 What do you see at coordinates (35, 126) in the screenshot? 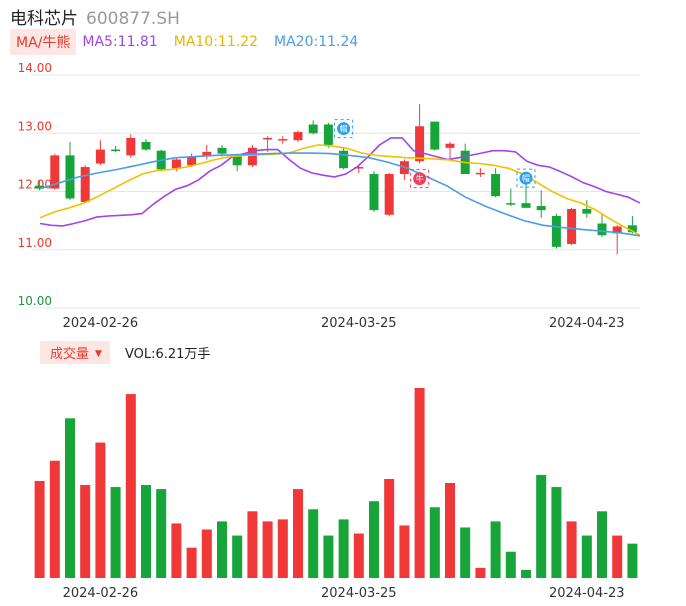
I see `y-tick-label: 13.00` at bounding box center [35, 126].